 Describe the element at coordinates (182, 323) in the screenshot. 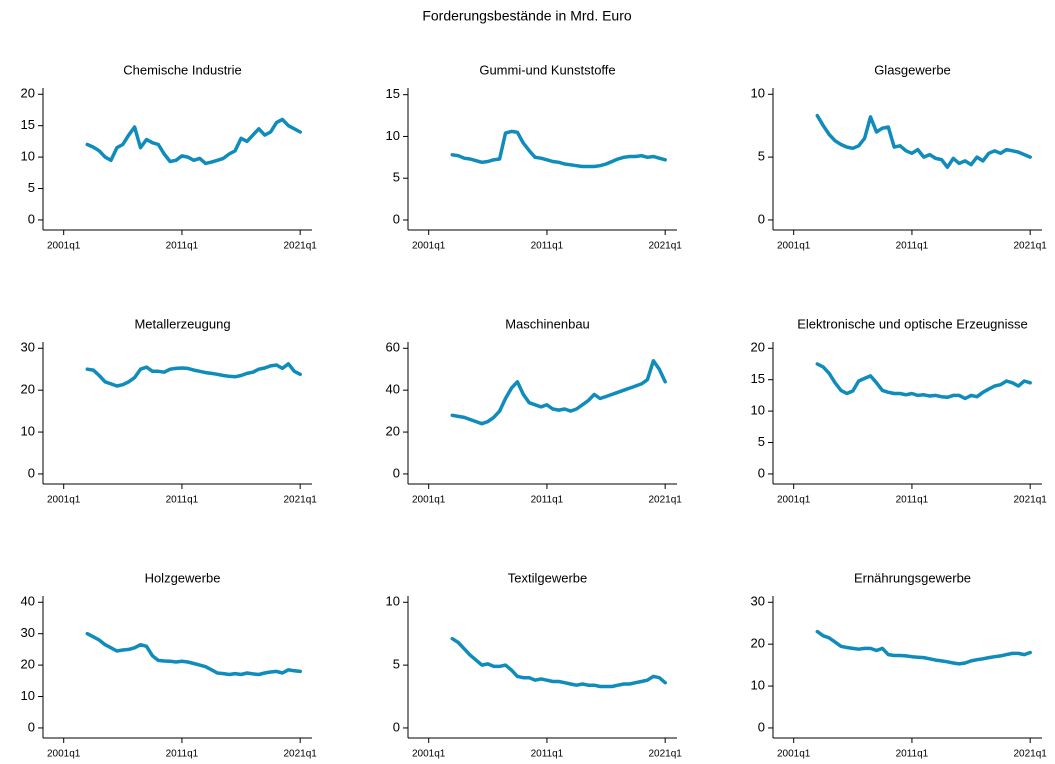

I see `panel-title: Metallerzeugung` at that location.